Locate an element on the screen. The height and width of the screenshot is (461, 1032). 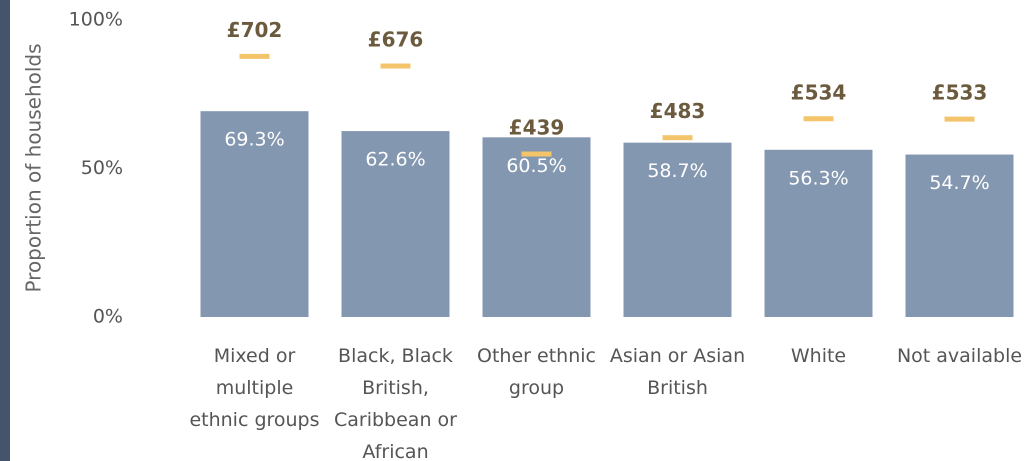
x-tick-label: Other ethnic group is located at coordinates (536, 372).